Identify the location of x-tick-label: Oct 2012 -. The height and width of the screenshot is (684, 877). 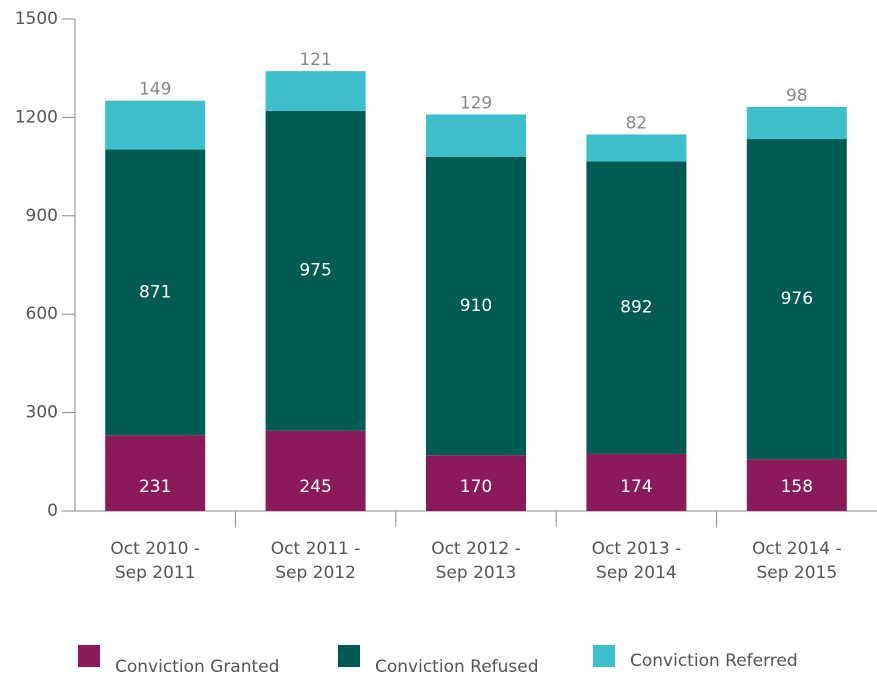
(476, 549).